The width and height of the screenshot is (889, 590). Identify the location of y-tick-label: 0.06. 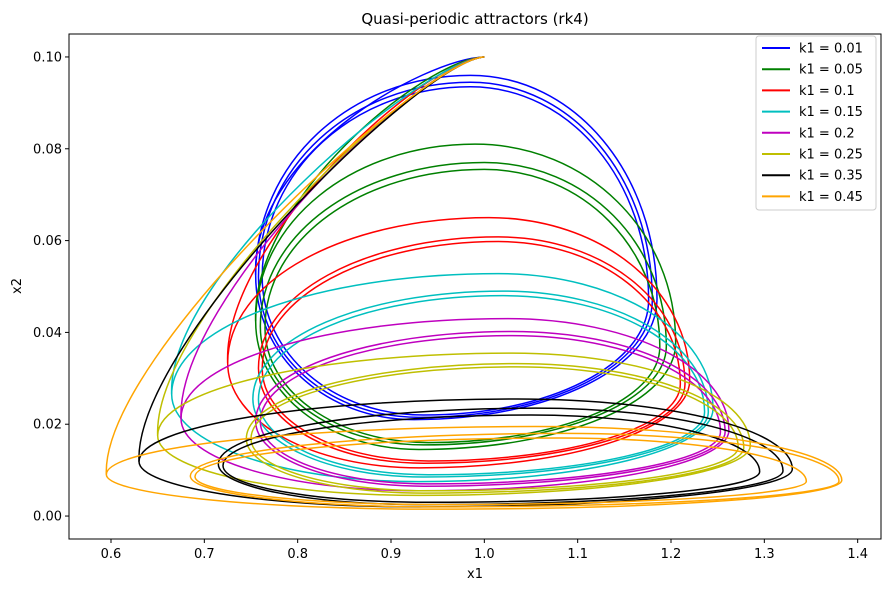
(47, 241).